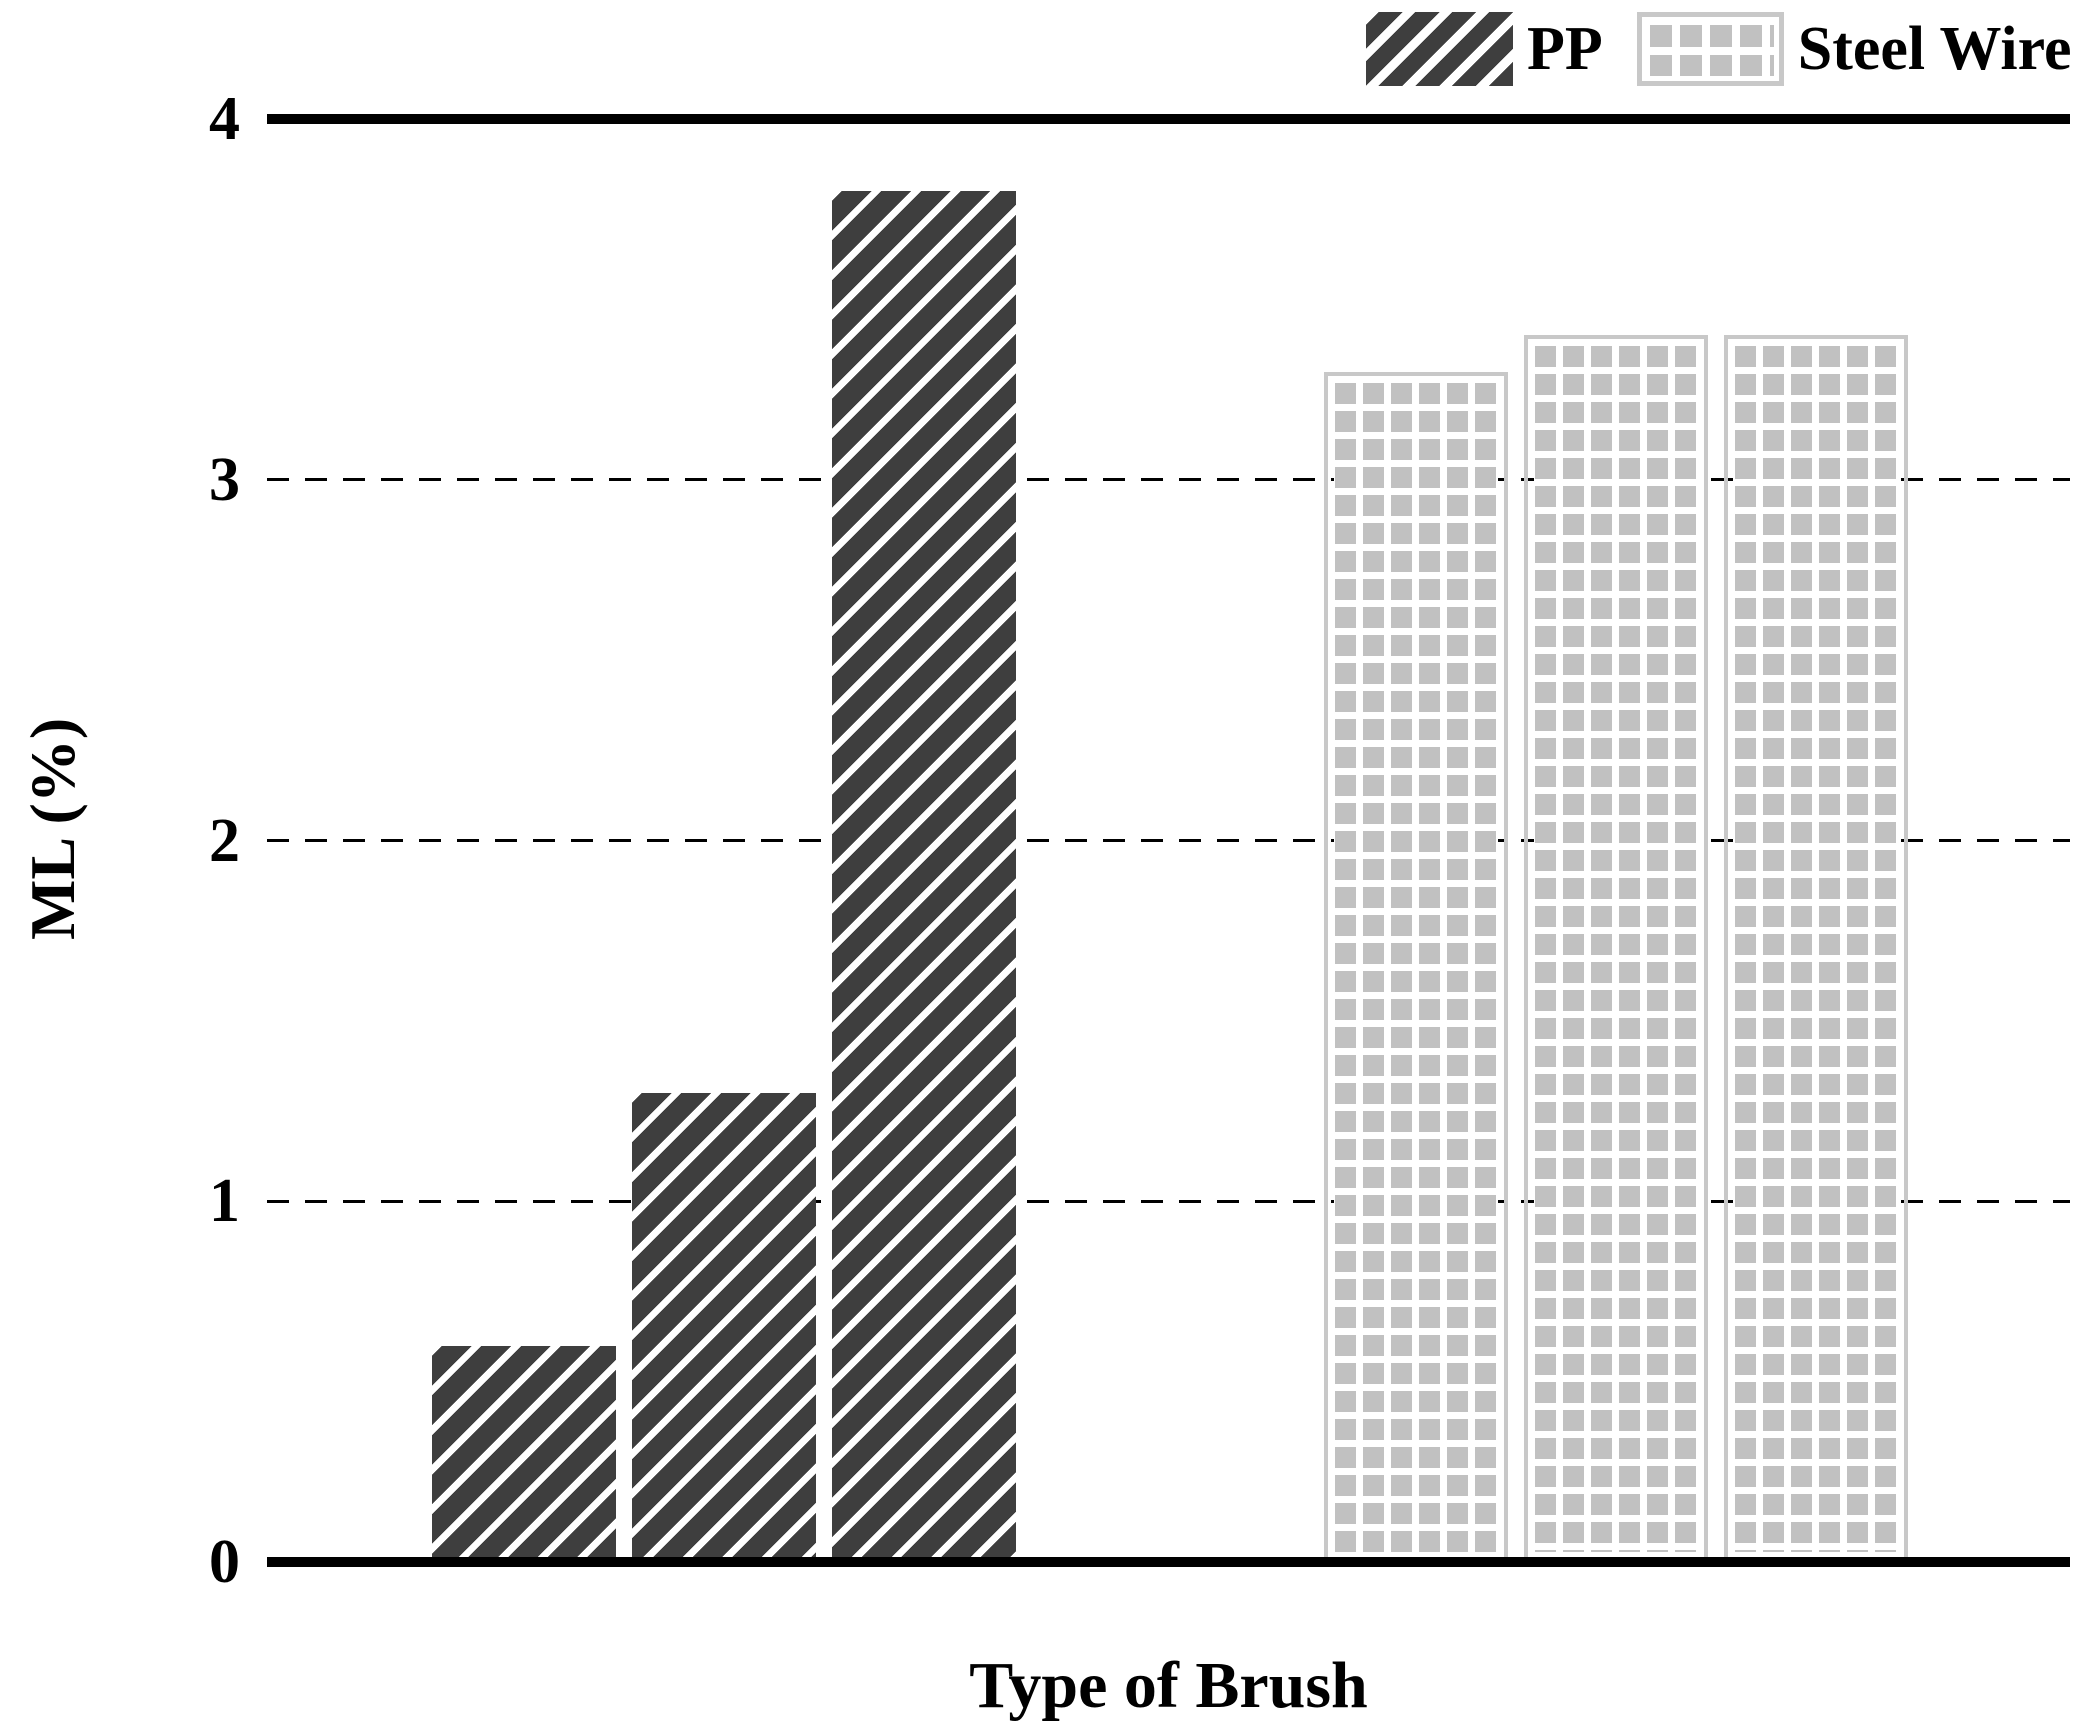 The height and width of the screenshot is (1736, 2081). Describe the element at coordinates (1565, 49) in the screenshot. I see `legend-label-pp: PP` at that location.